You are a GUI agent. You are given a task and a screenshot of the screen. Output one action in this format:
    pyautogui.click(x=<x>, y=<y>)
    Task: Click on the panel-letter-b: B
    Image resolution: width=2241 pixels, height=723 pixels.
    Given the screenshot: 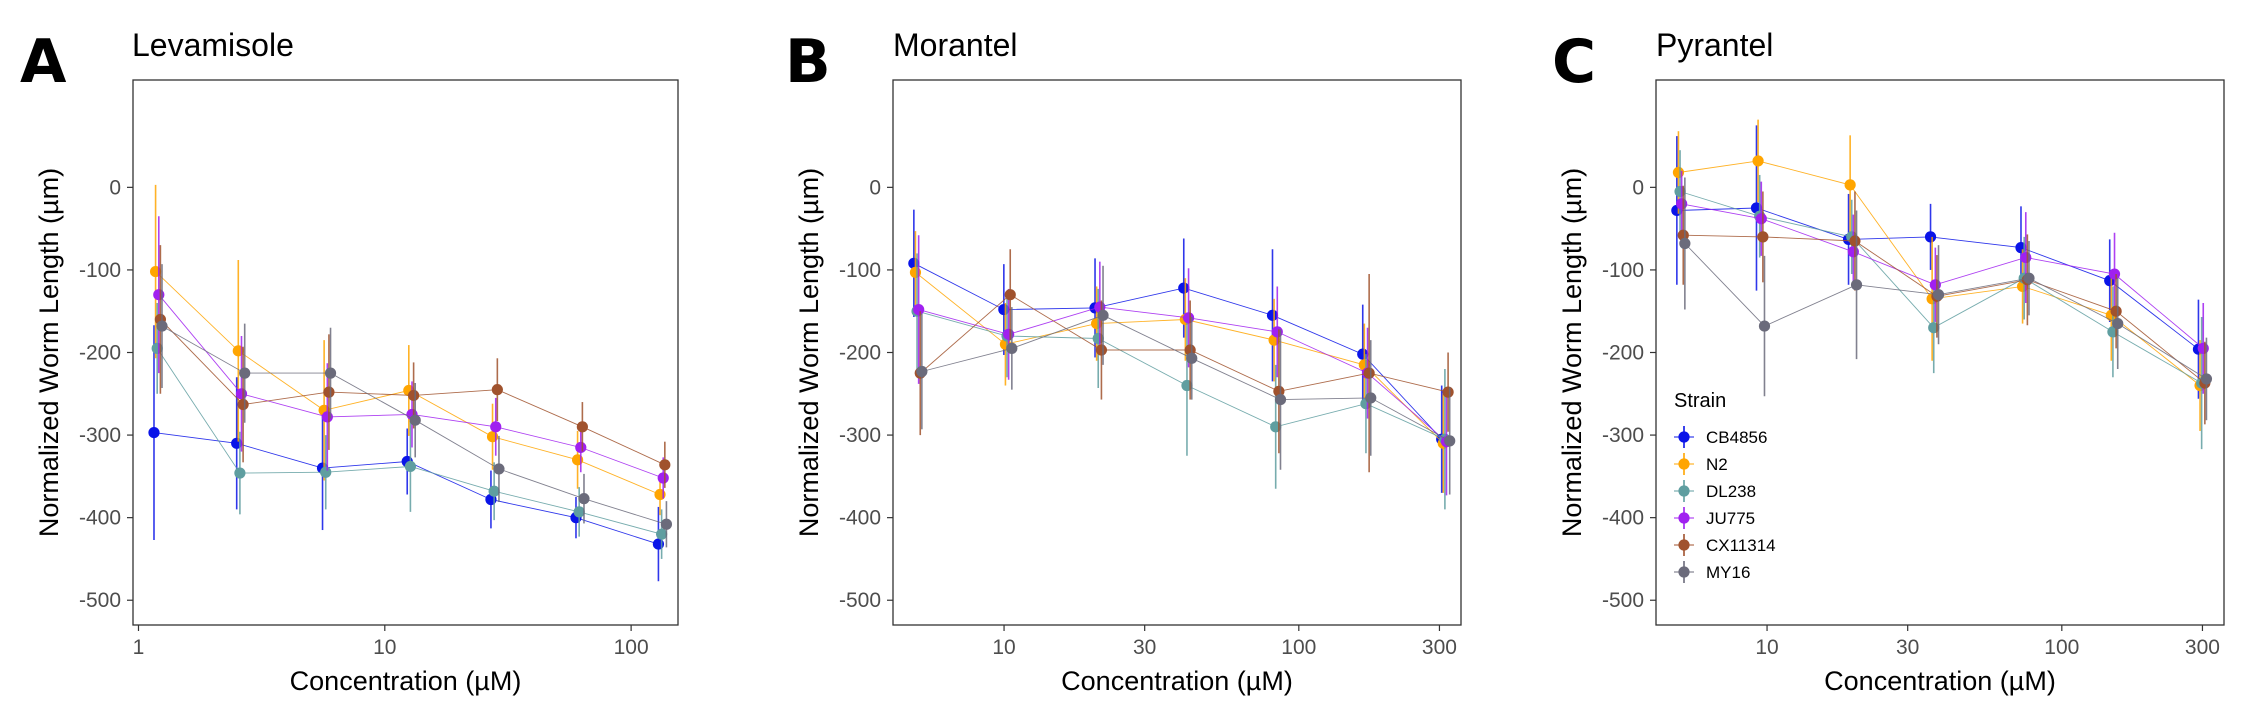 What is the action you would take?
    pyautogui.click(x=808, y=62)
    